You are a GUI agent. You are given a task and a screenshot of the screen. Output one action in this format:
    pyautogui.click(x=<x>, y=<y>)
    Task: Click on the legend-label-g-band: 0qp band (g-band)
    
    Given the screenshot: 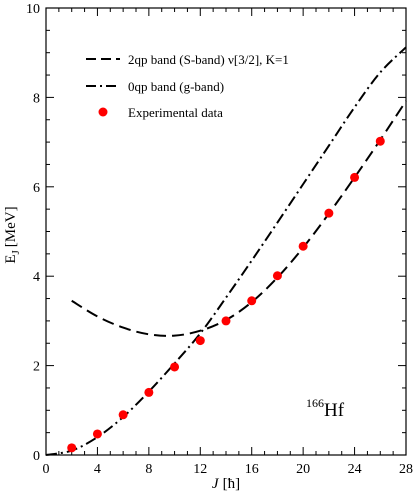 What is the action you would take?
    pyautogui.click(x=176, y=86)
    